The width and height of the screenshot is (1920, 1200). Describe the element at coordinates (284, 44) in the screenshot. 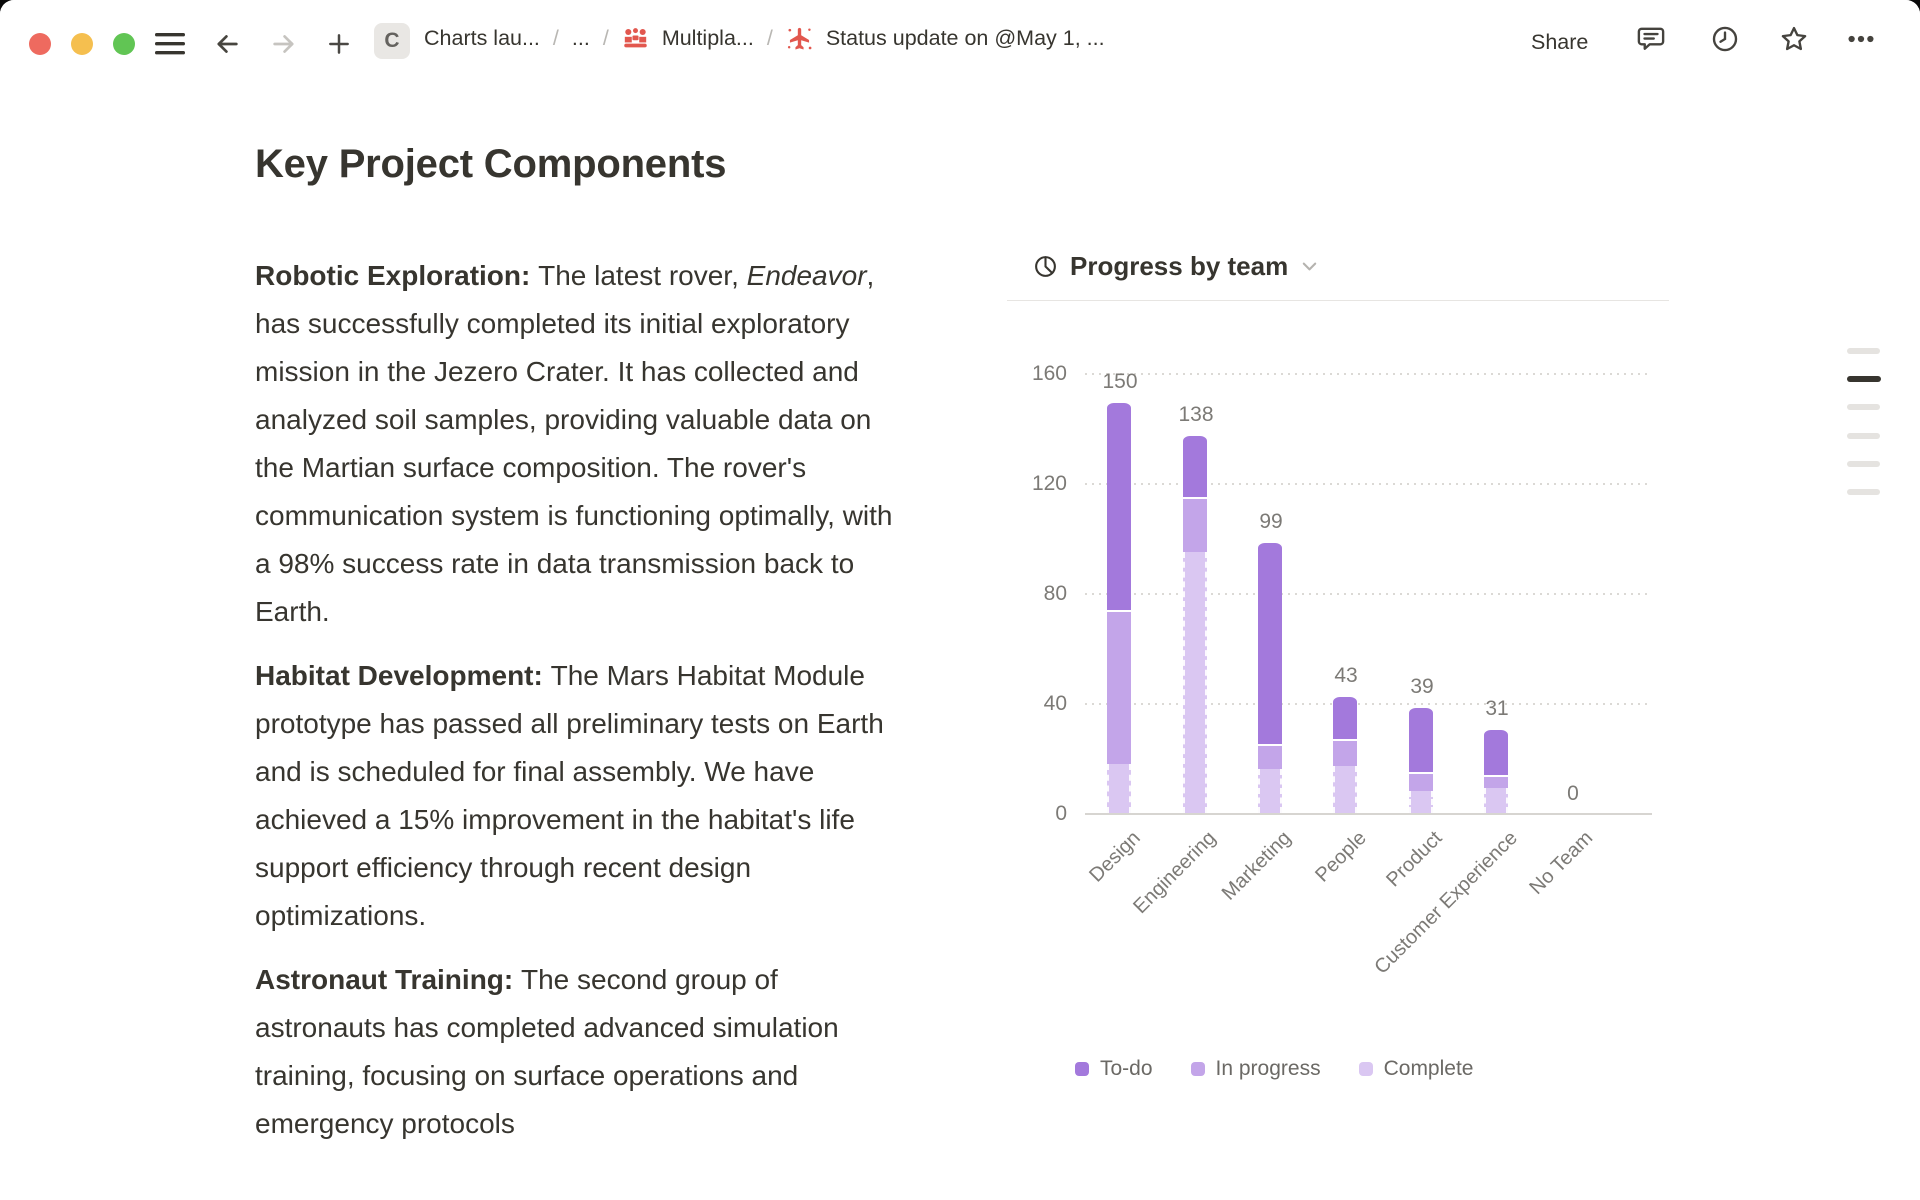

I see `forward-button` at that location.